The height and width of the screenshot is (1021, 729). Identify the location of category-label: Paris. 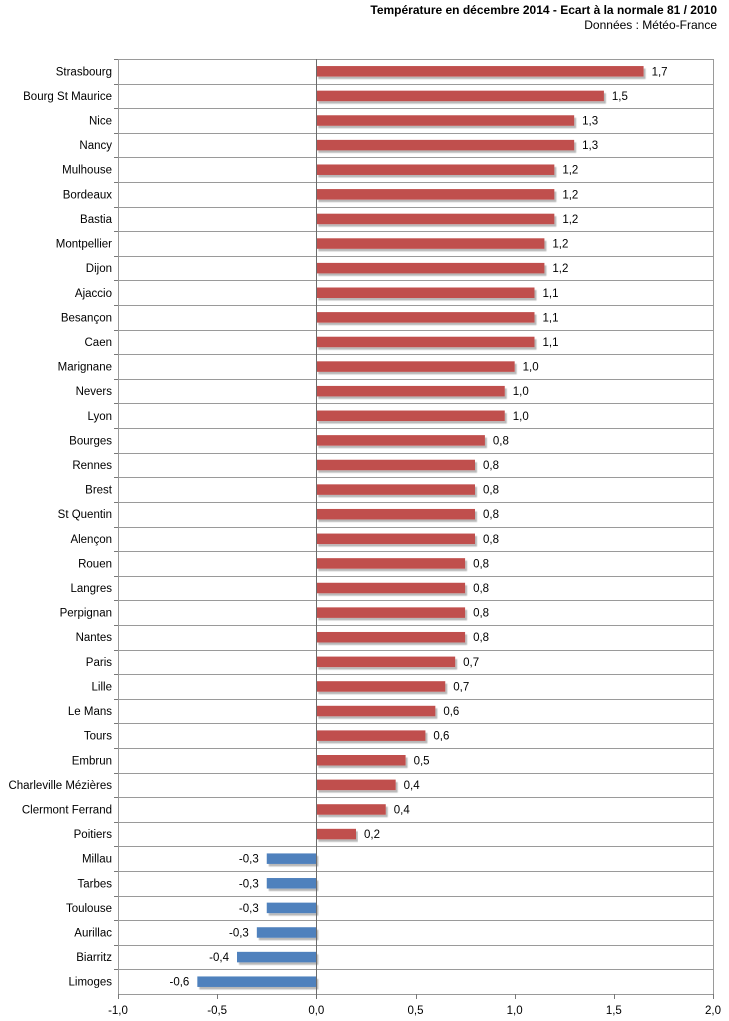
(99, 663).